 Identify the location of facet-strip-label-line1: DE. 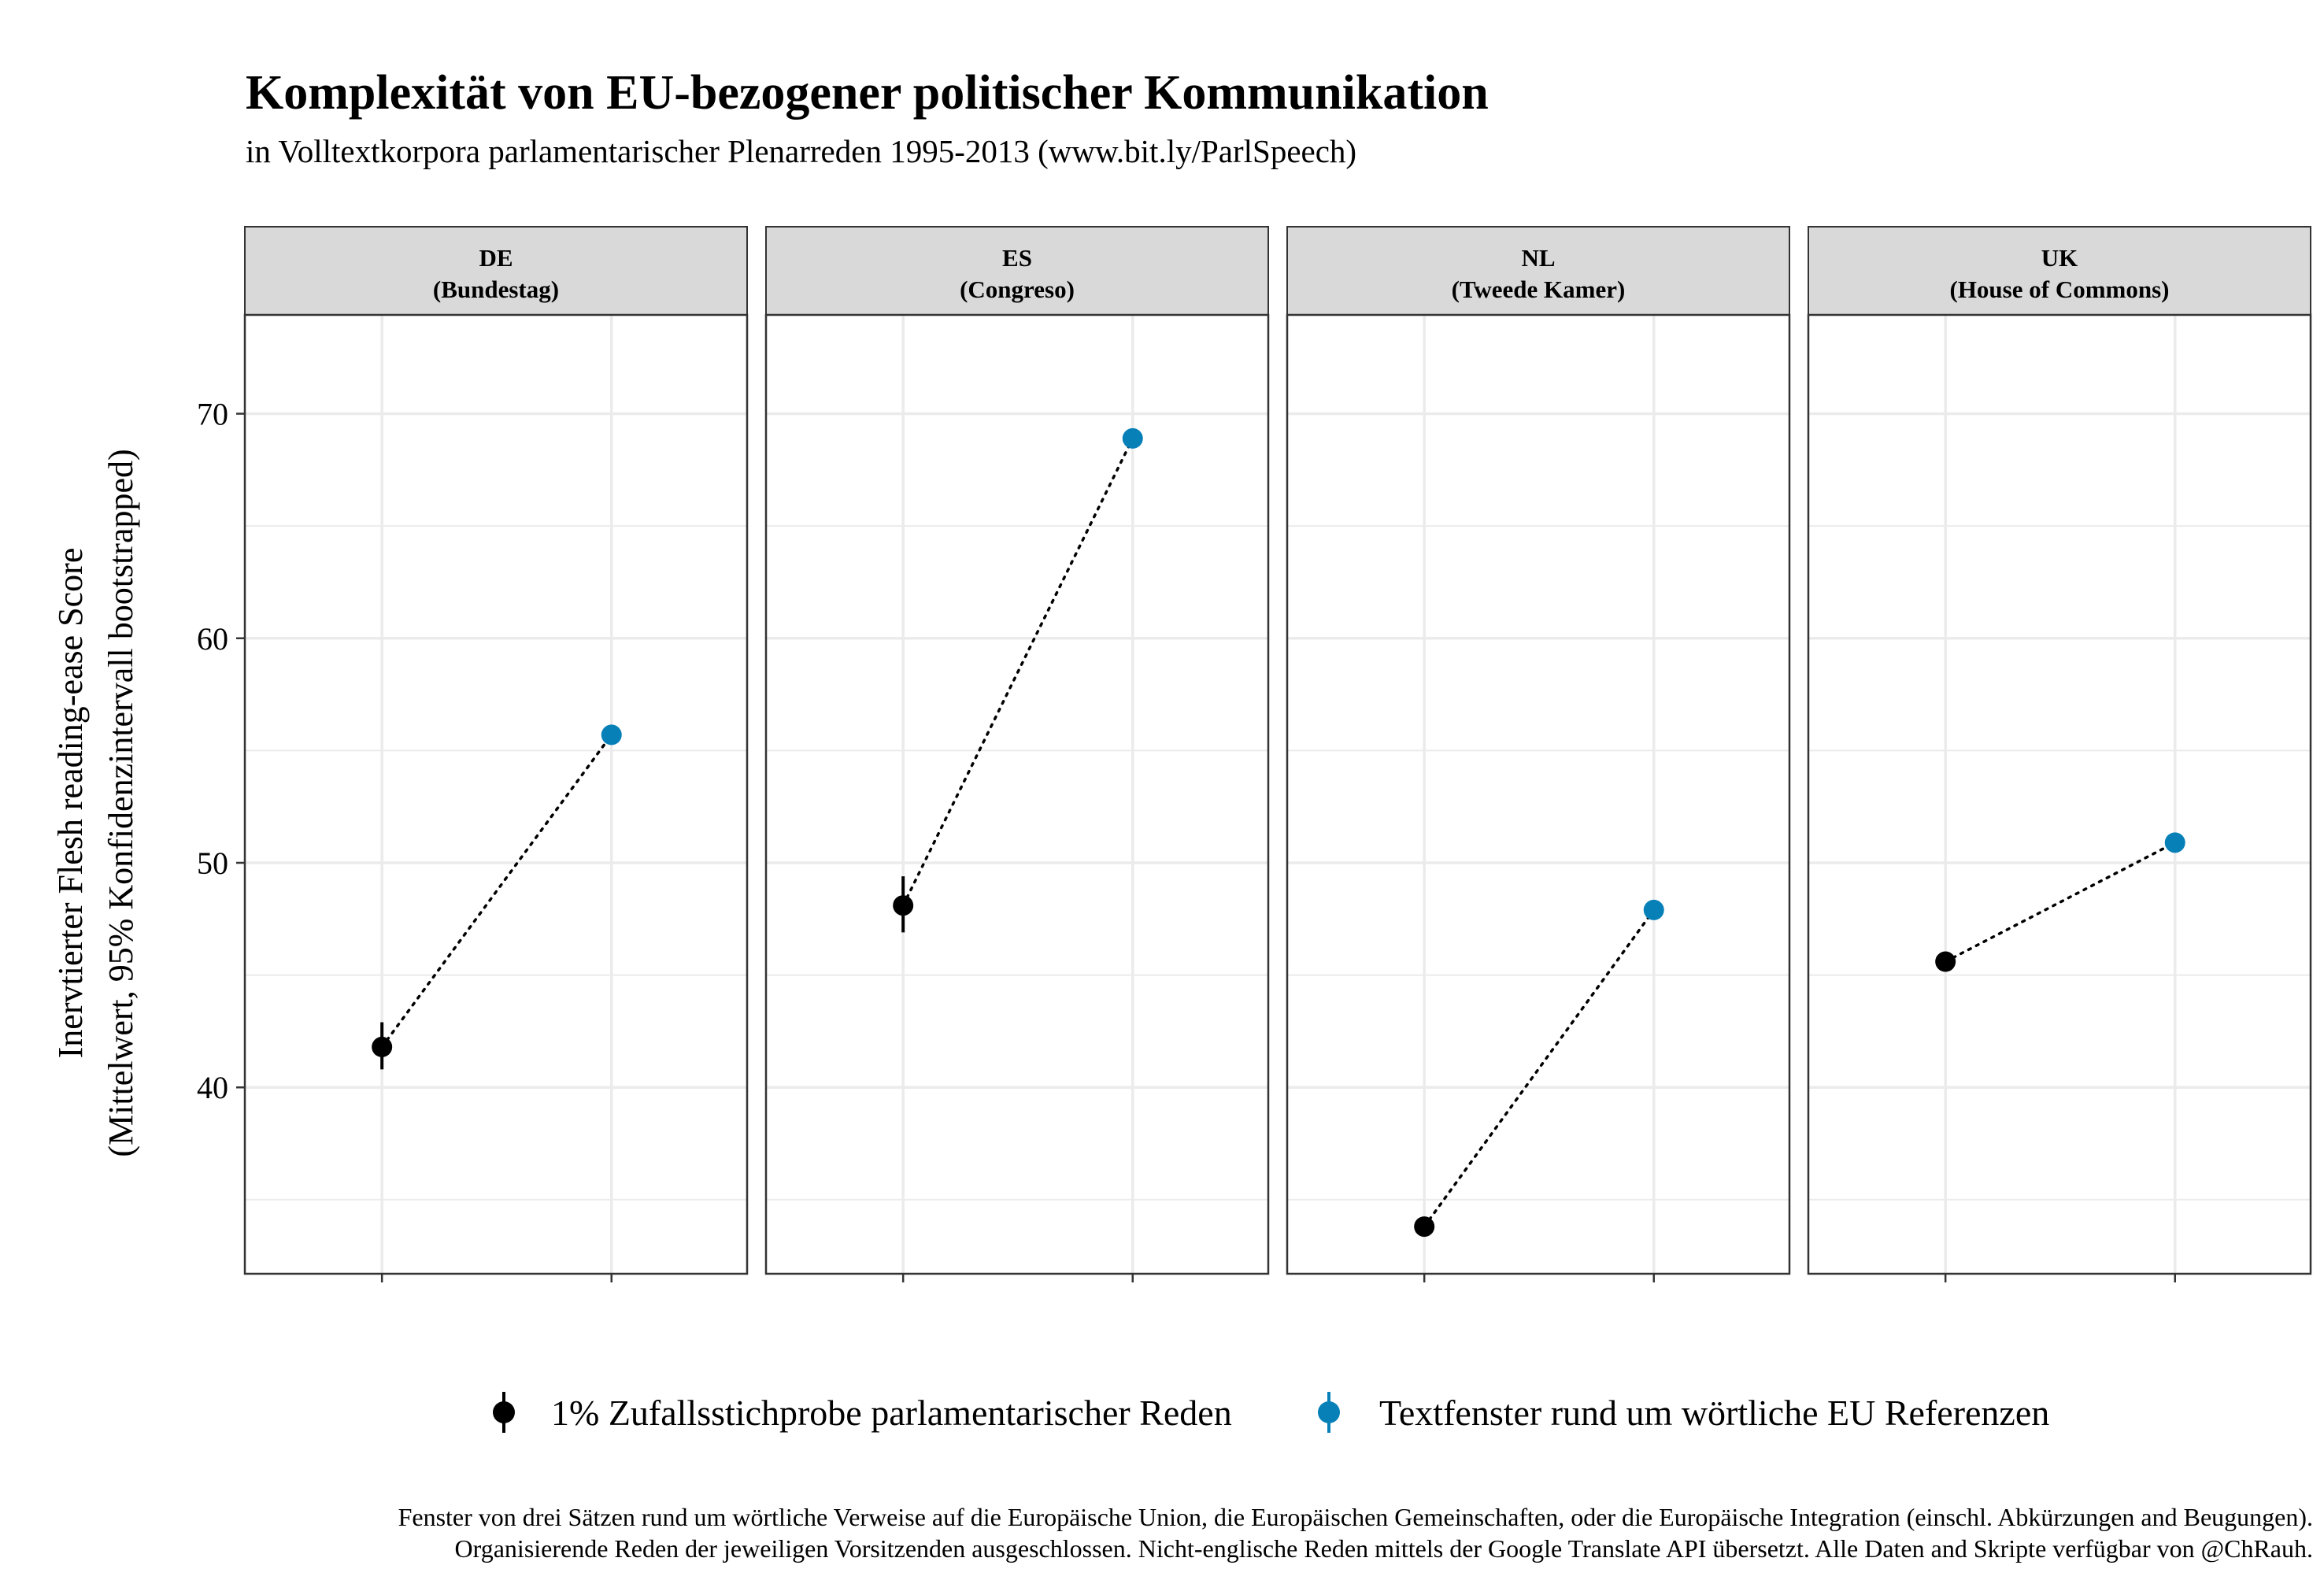
(496, 258).